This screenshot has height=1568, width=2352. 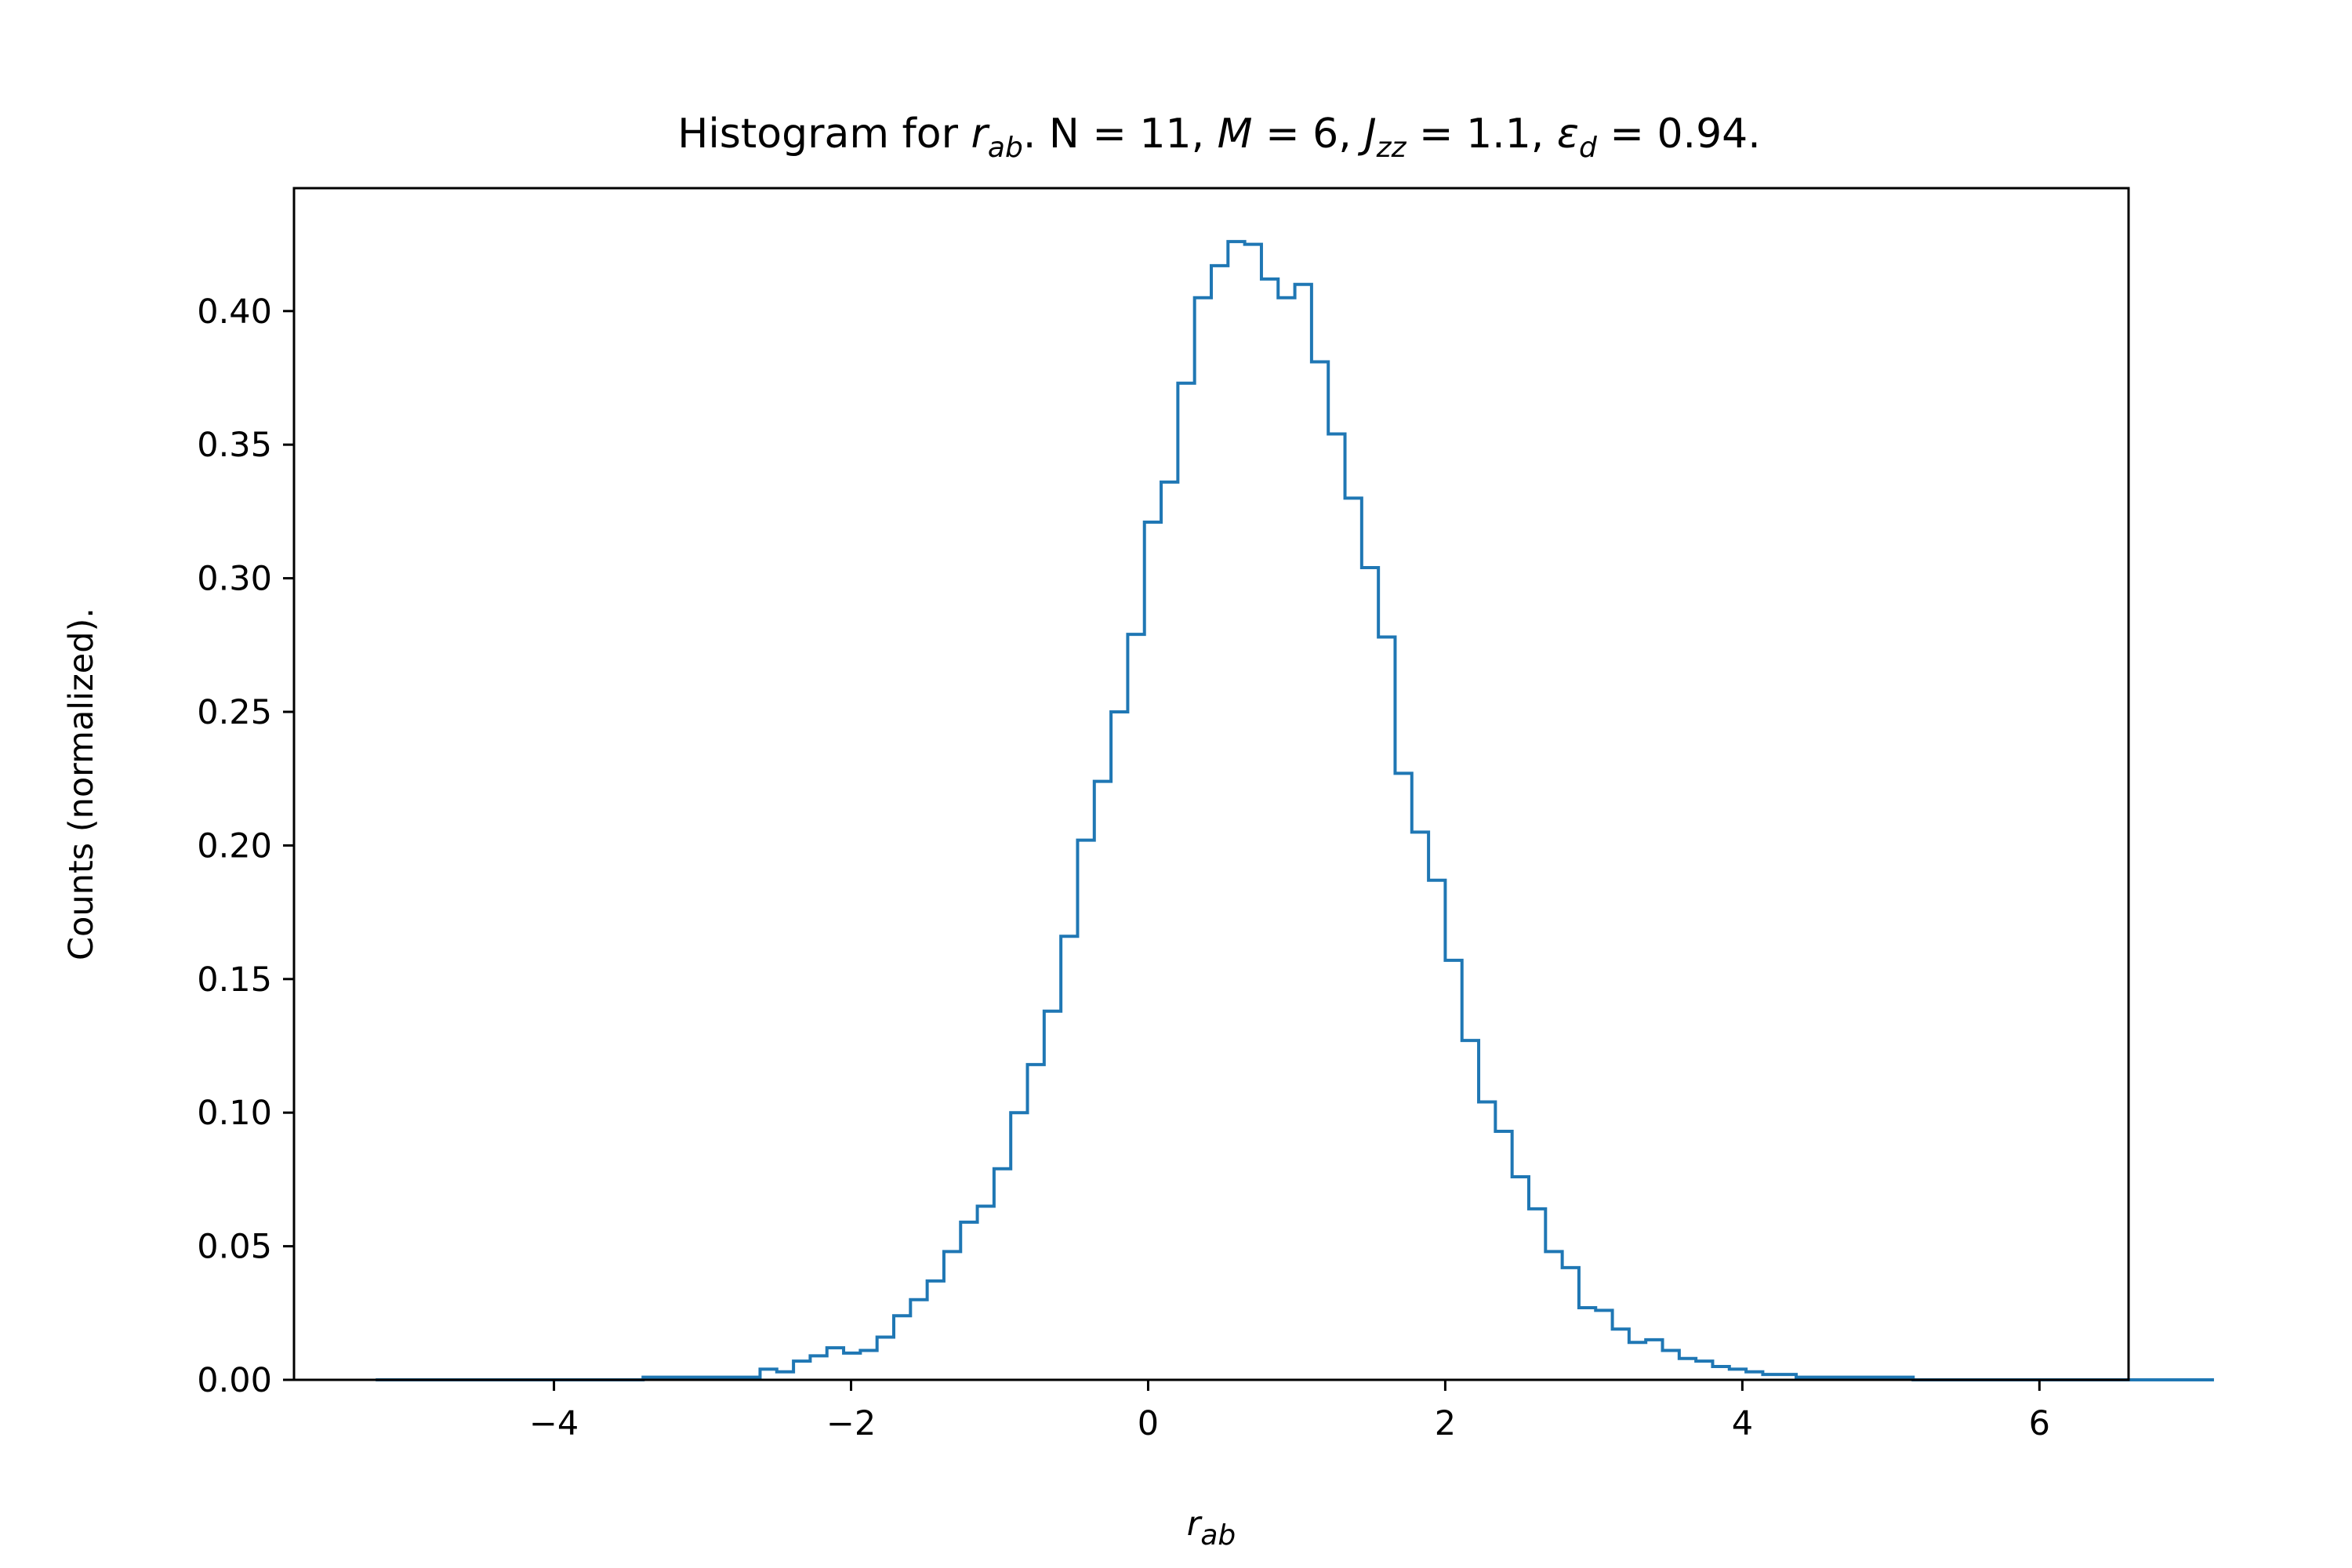 What do you see at coordinates (554, 1423) in the screenshot?
I see `x-tick-label: −4` at bounding box center [554, 1423].